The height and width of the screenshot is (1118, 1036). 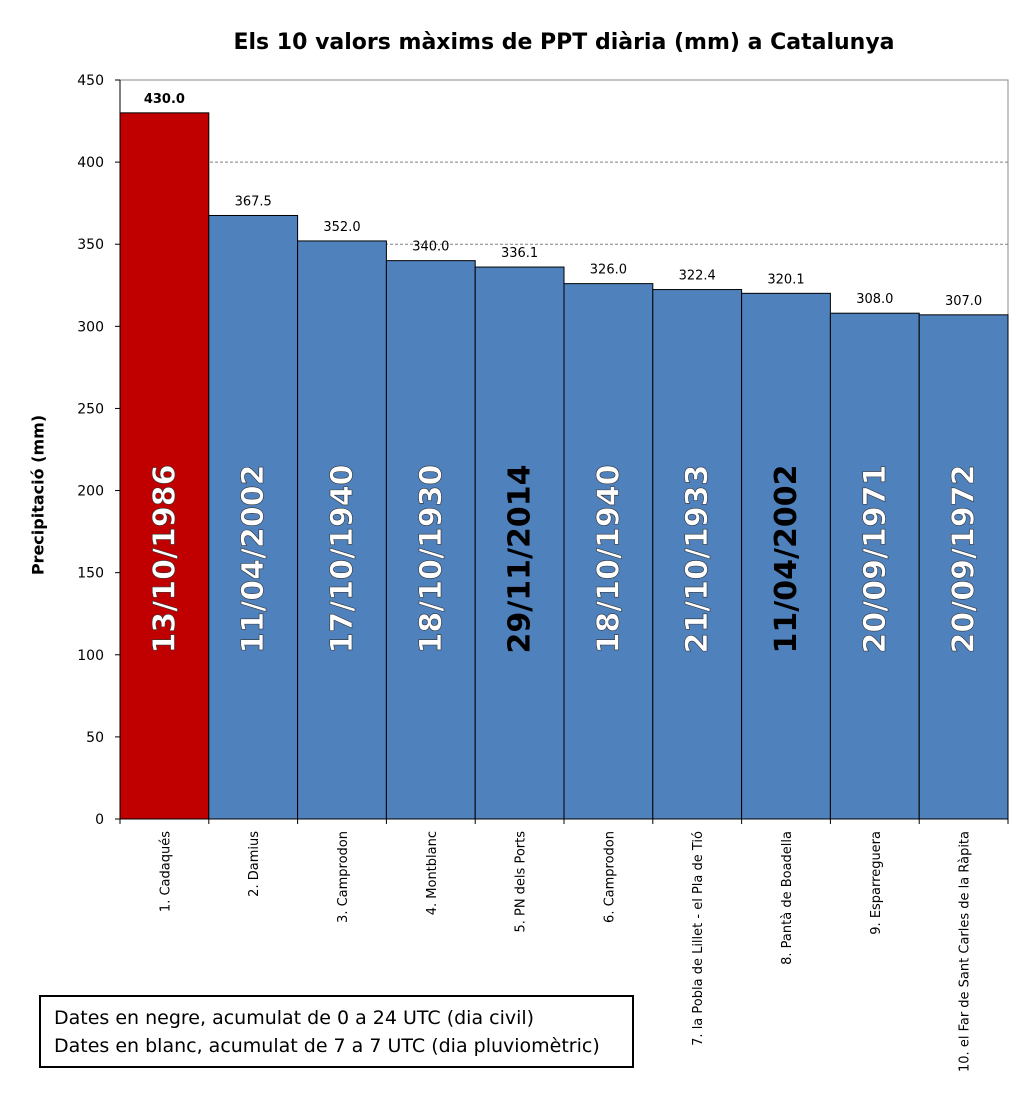 I want to click on data-label: 340.0, so click(x=430, y=247).